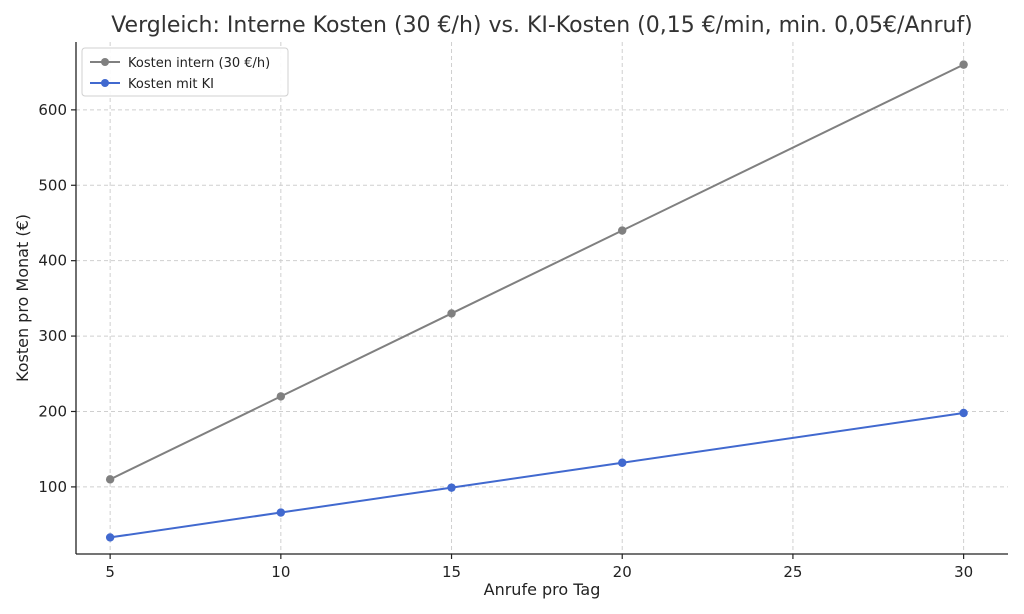  I want to click on y-tick-label: 100, so click(52, 487).